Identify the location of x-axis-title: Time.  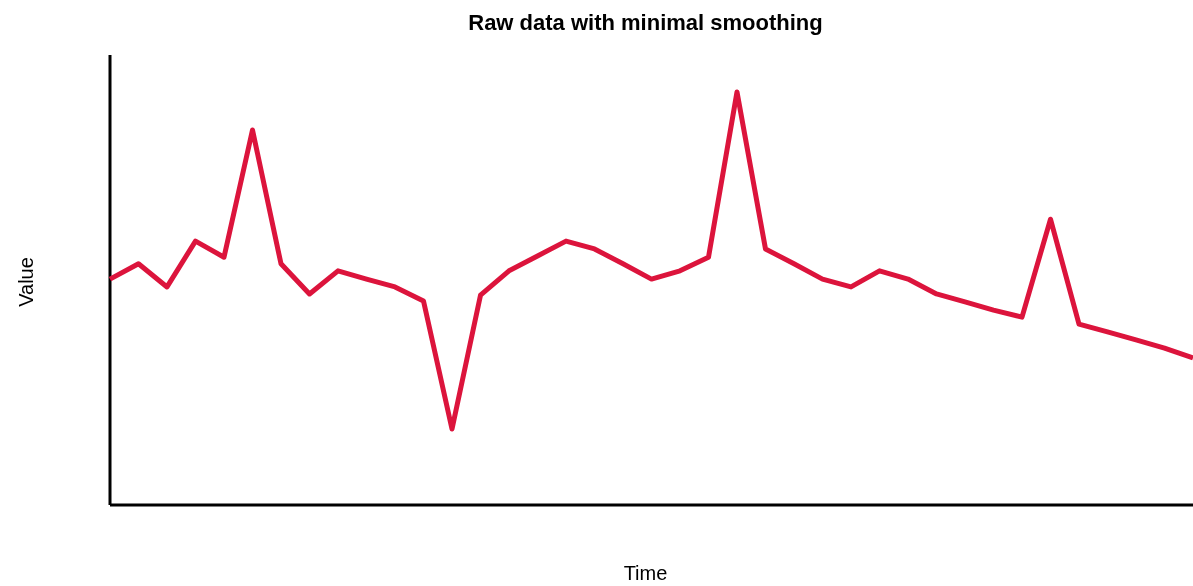
(645, 573).